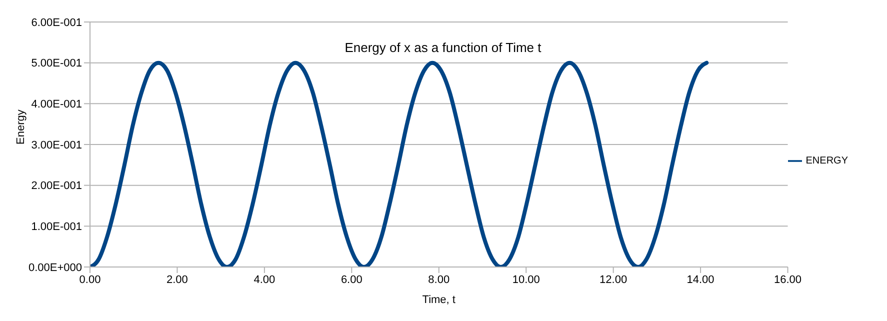 The image size is (887, 321). Describe the element at coordinates (526, 280) in the screenshot. I see `x-tick-label: 10.00` at that location.